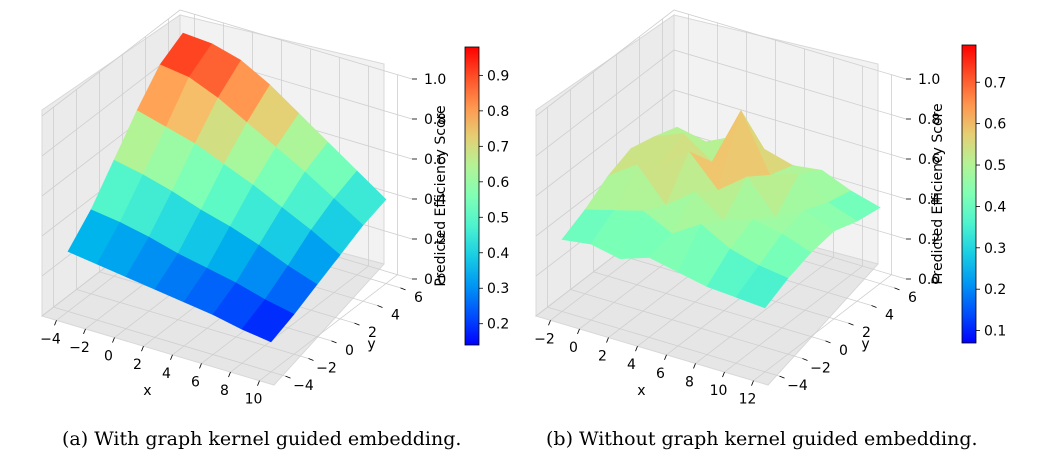 Image resolution: width=1055 pixels, height=465 pixels. What do you see at coordinates (349, 351) in the screenshot?
I see `y-tick-label: 0` at bounding box center [349, 351].